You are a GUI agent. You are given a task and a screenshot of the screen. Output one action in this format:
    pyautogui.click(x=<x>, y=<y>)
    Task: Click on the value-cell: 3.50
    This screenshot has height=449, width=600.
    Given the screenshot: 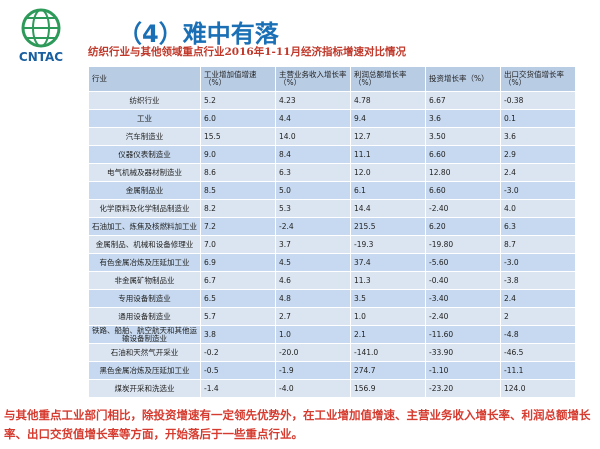 What is the action you would take?
    pyautogui.click(x=463, y=136)
    